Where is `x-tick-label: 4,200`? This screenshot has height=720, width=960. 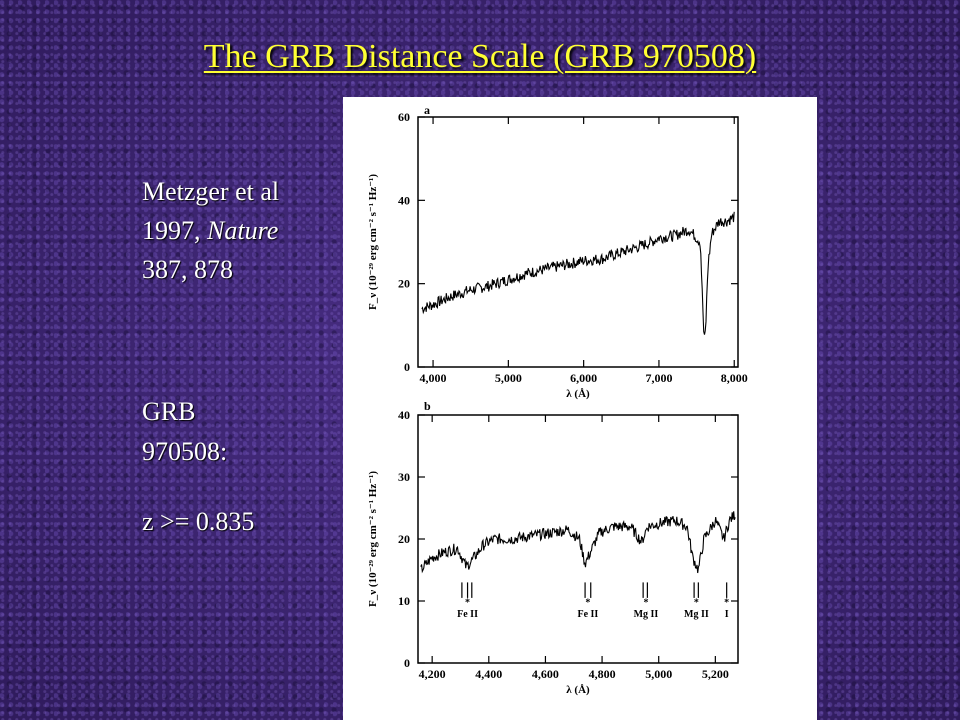
x-tick-label: 4,200 is located at coordinates (432, 674).